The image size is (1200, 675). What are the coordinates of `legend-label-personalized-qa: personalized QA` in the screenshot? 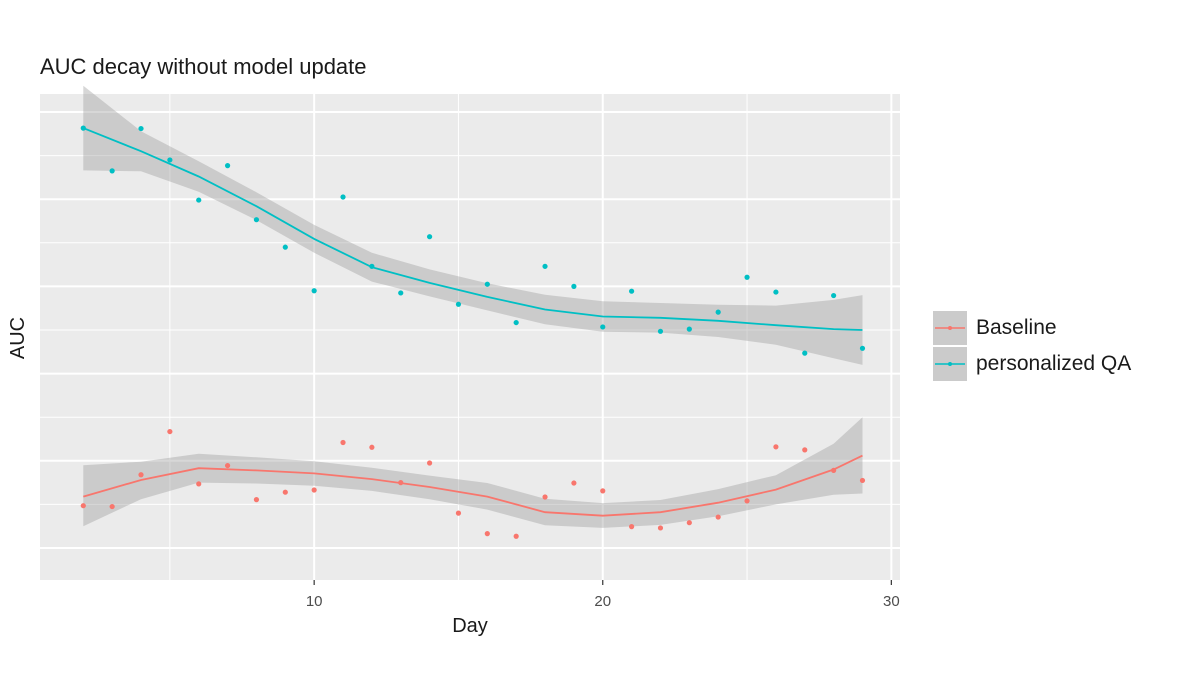 It's located at (1054, 363).